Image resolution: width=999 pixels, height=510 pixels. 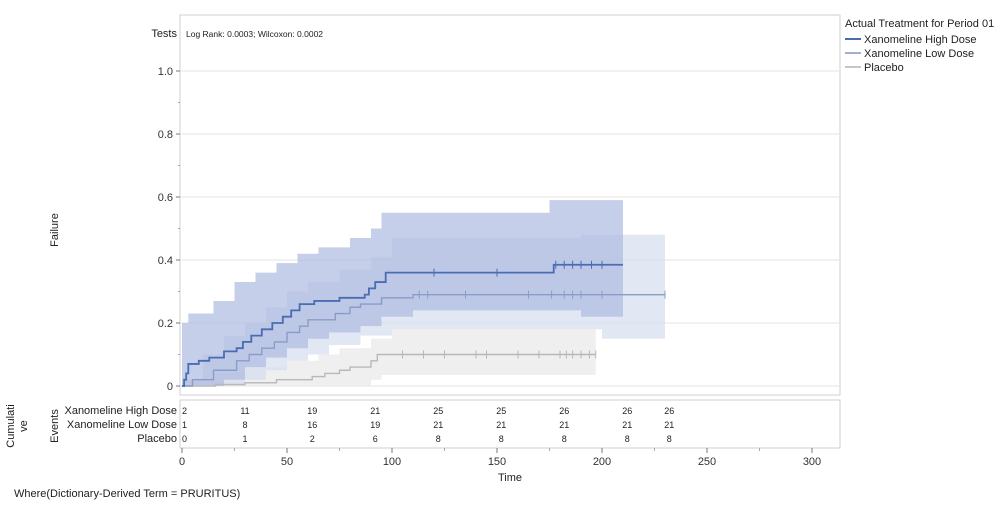 What do you see at coordinates (919, 54) in the screenshot?
I see `legend-entry: Xanomeline Low Dose` at bounding box center [919, 54].